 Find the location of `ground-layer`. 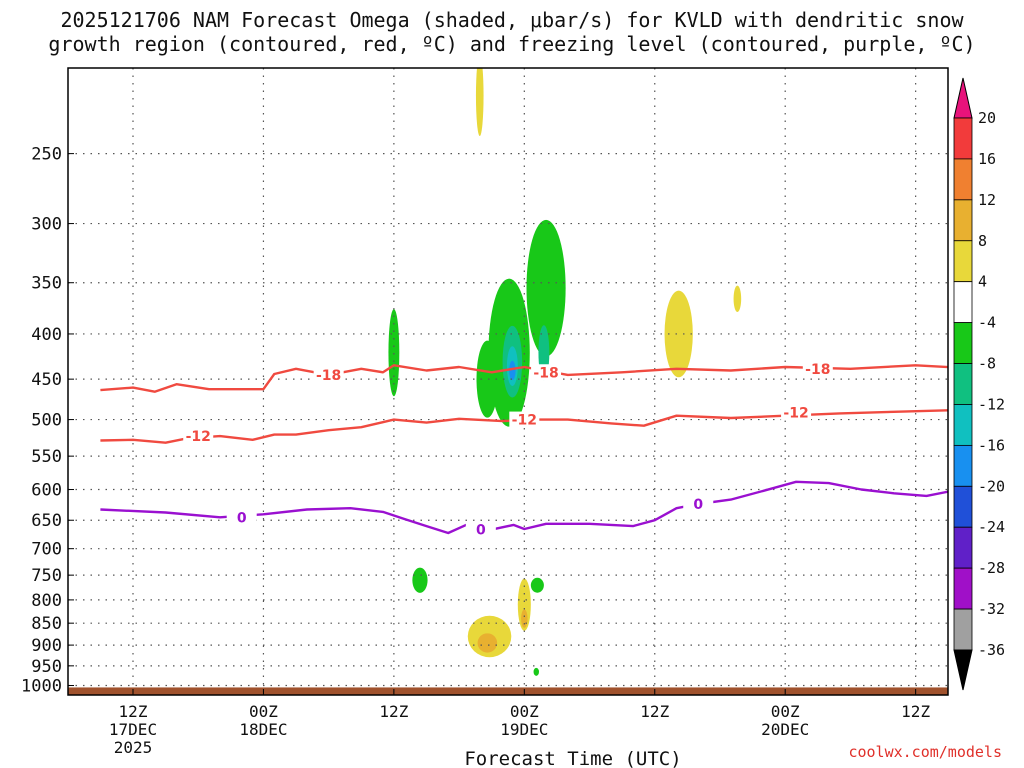

ground-layer is located at coordinates (508, 691).